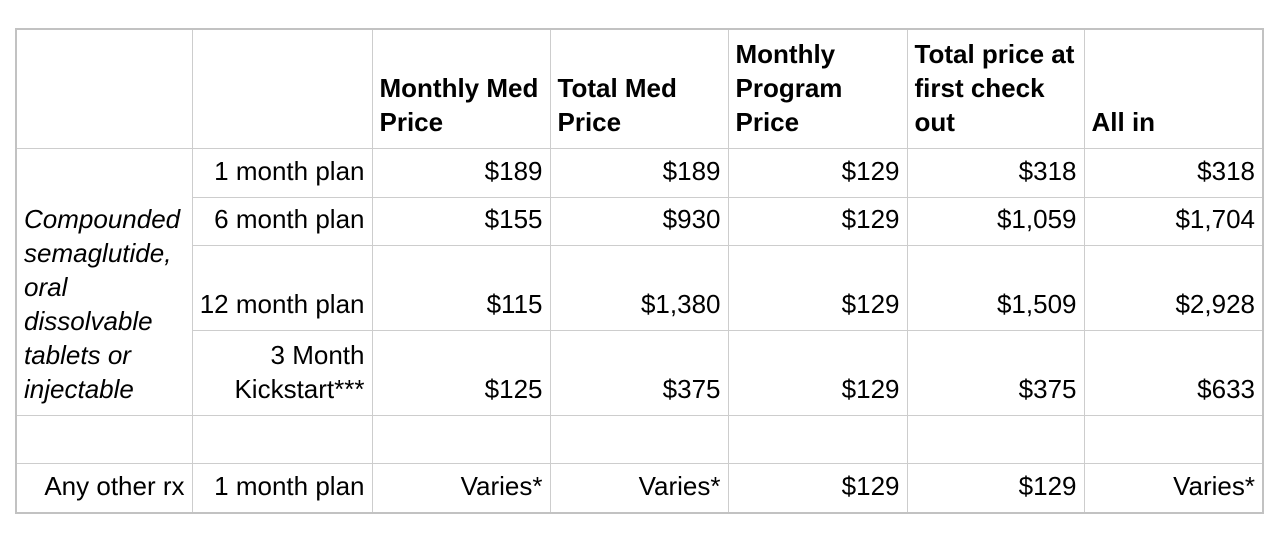 The image size is (1276, 544). What do you see at coordinates (461, 287) in the screenshot?
I see `cell-monthly-med-price: $115` at bounding box center [461, 287].